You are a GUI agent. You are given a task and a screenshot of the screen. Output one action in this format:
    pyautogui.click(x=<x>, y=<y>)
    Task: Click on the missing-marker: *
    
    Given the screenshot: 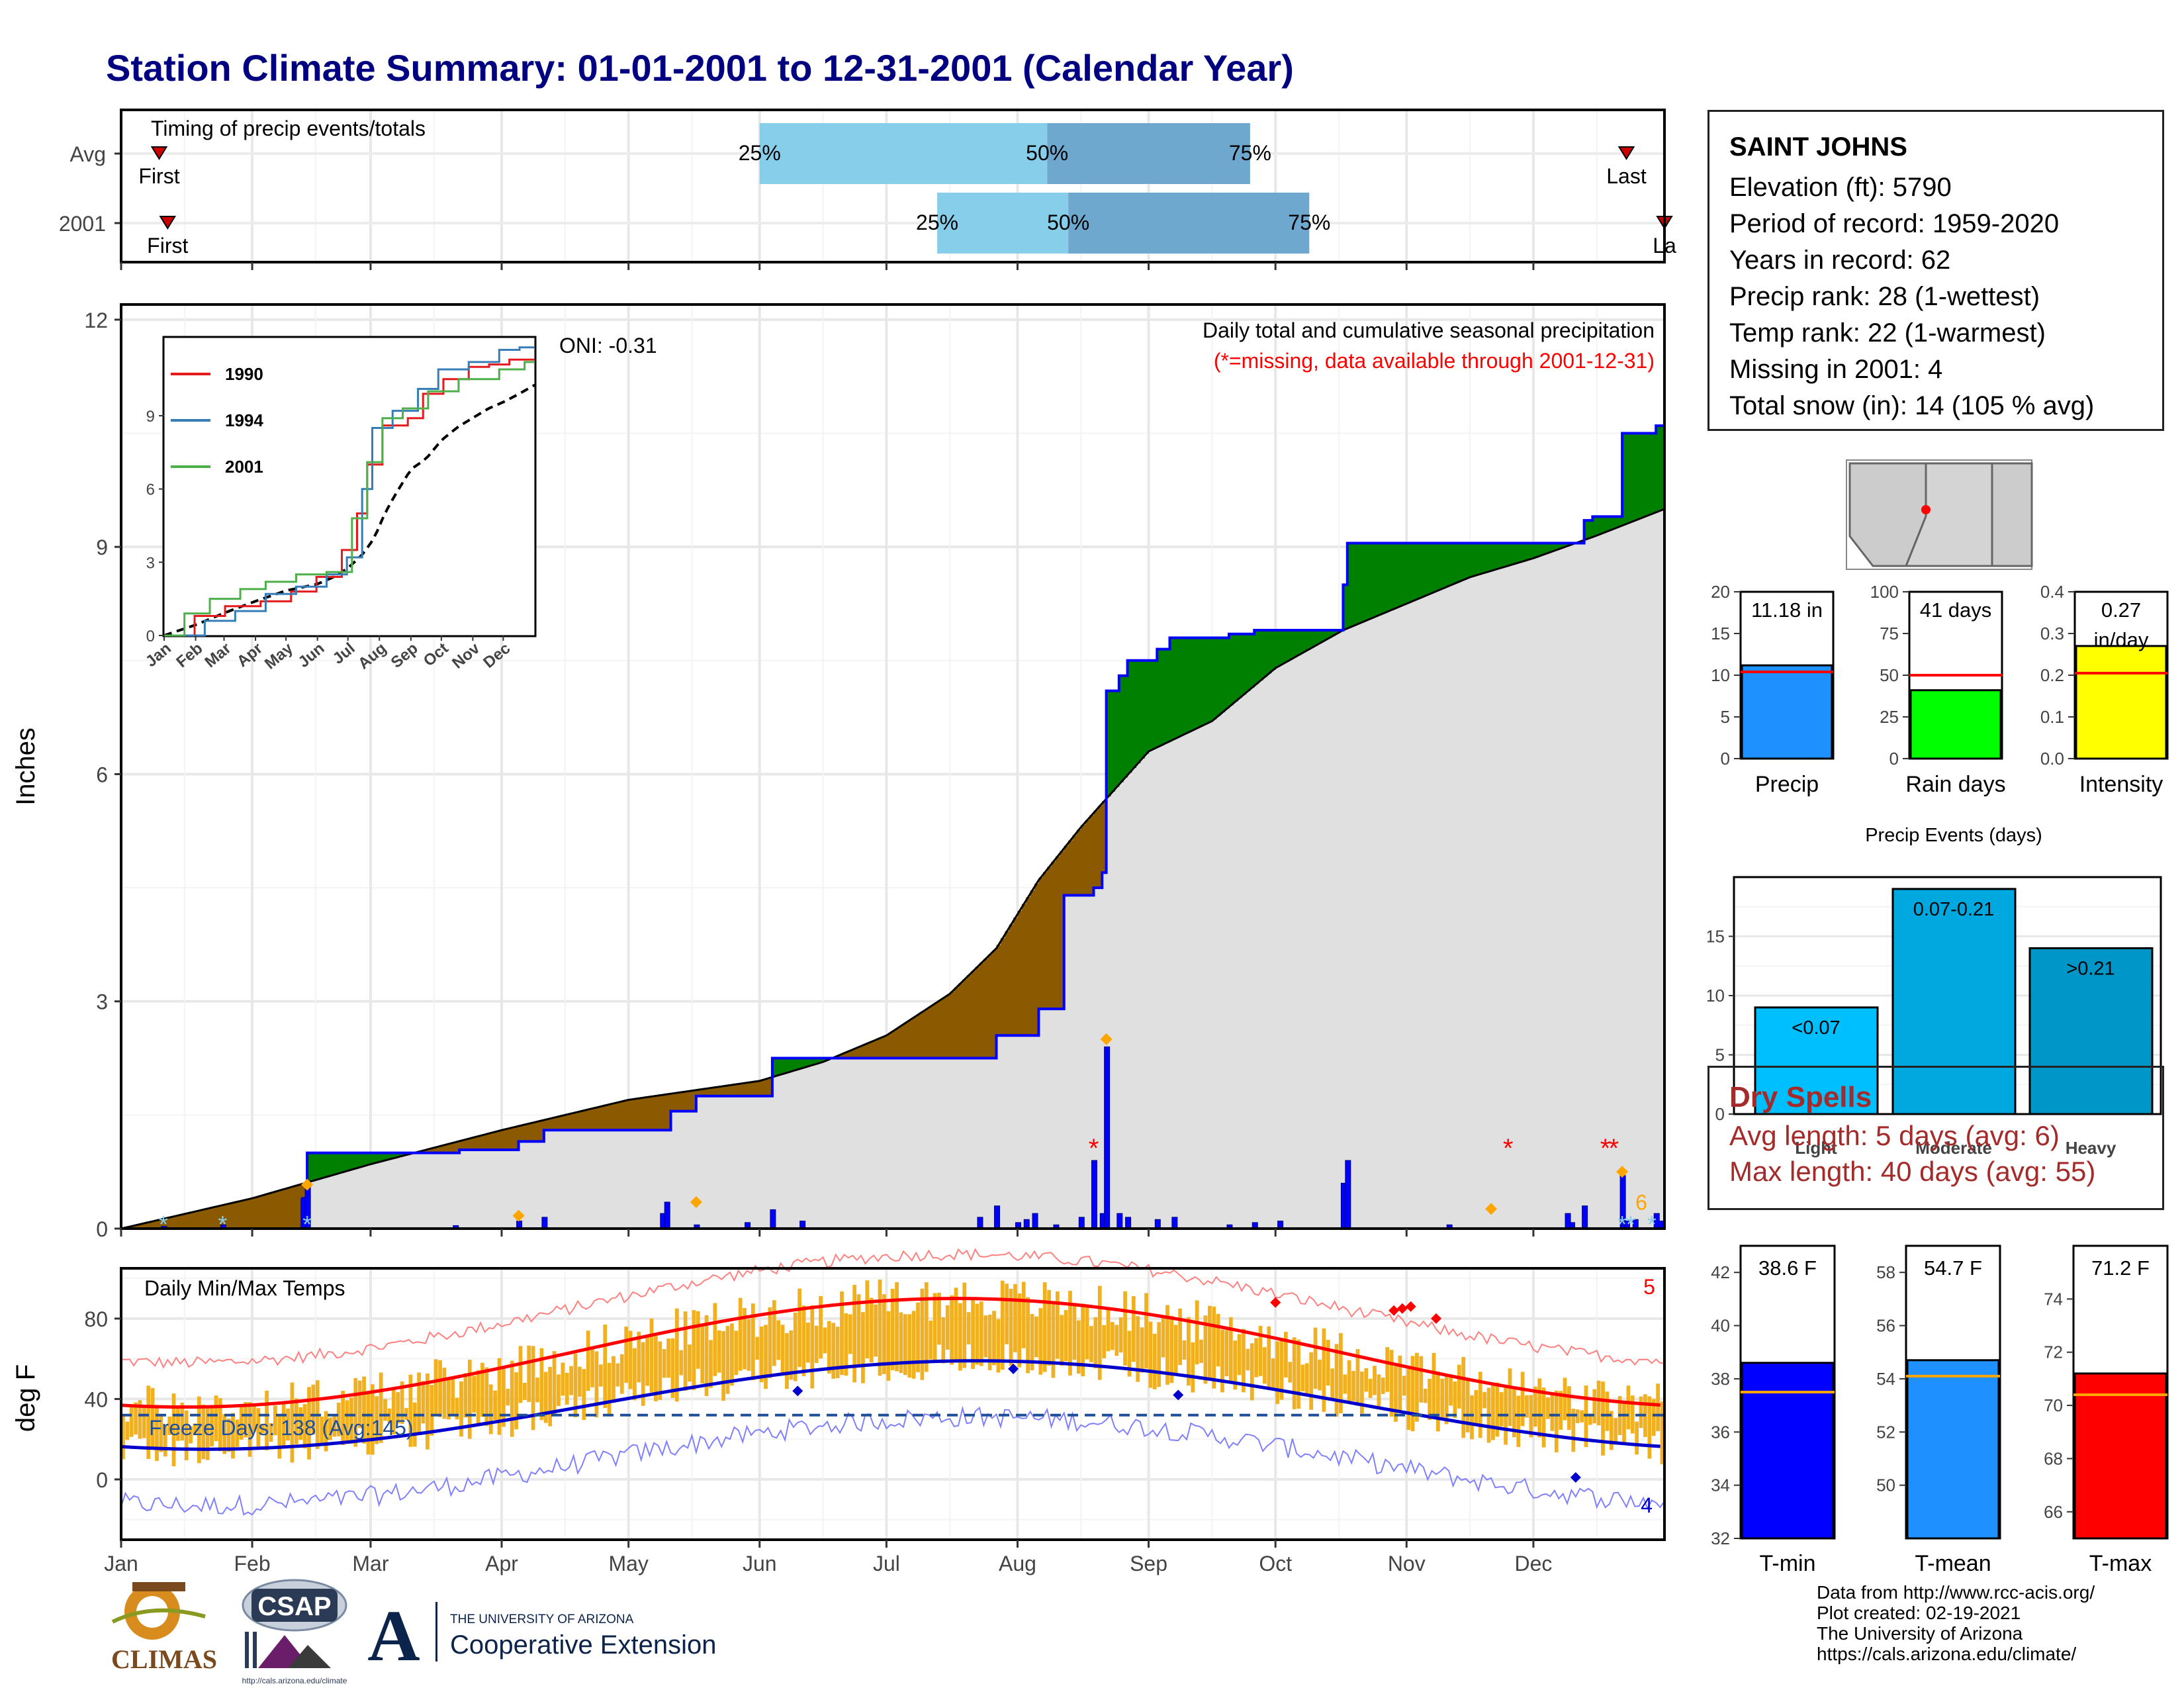 What is the action you would take?
    pyautogui.click(x=1605, y=1148)
    